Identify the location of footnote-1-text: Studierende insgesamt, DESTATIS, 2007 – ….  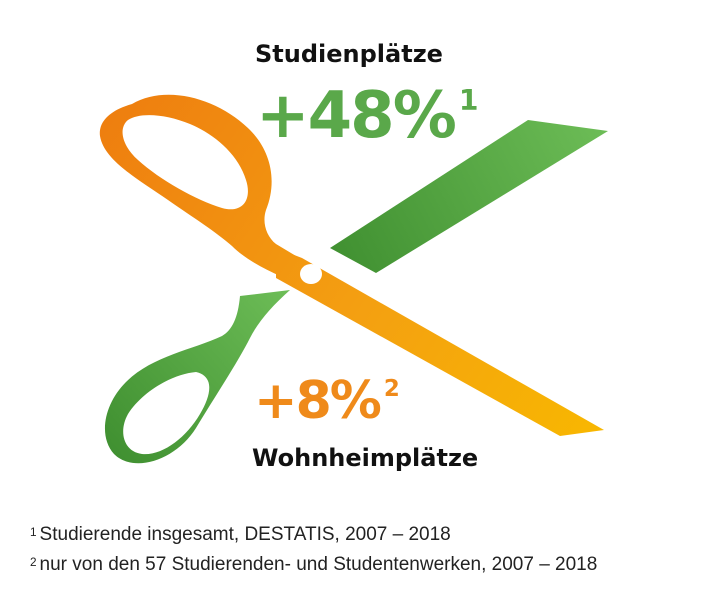
(245, 534).